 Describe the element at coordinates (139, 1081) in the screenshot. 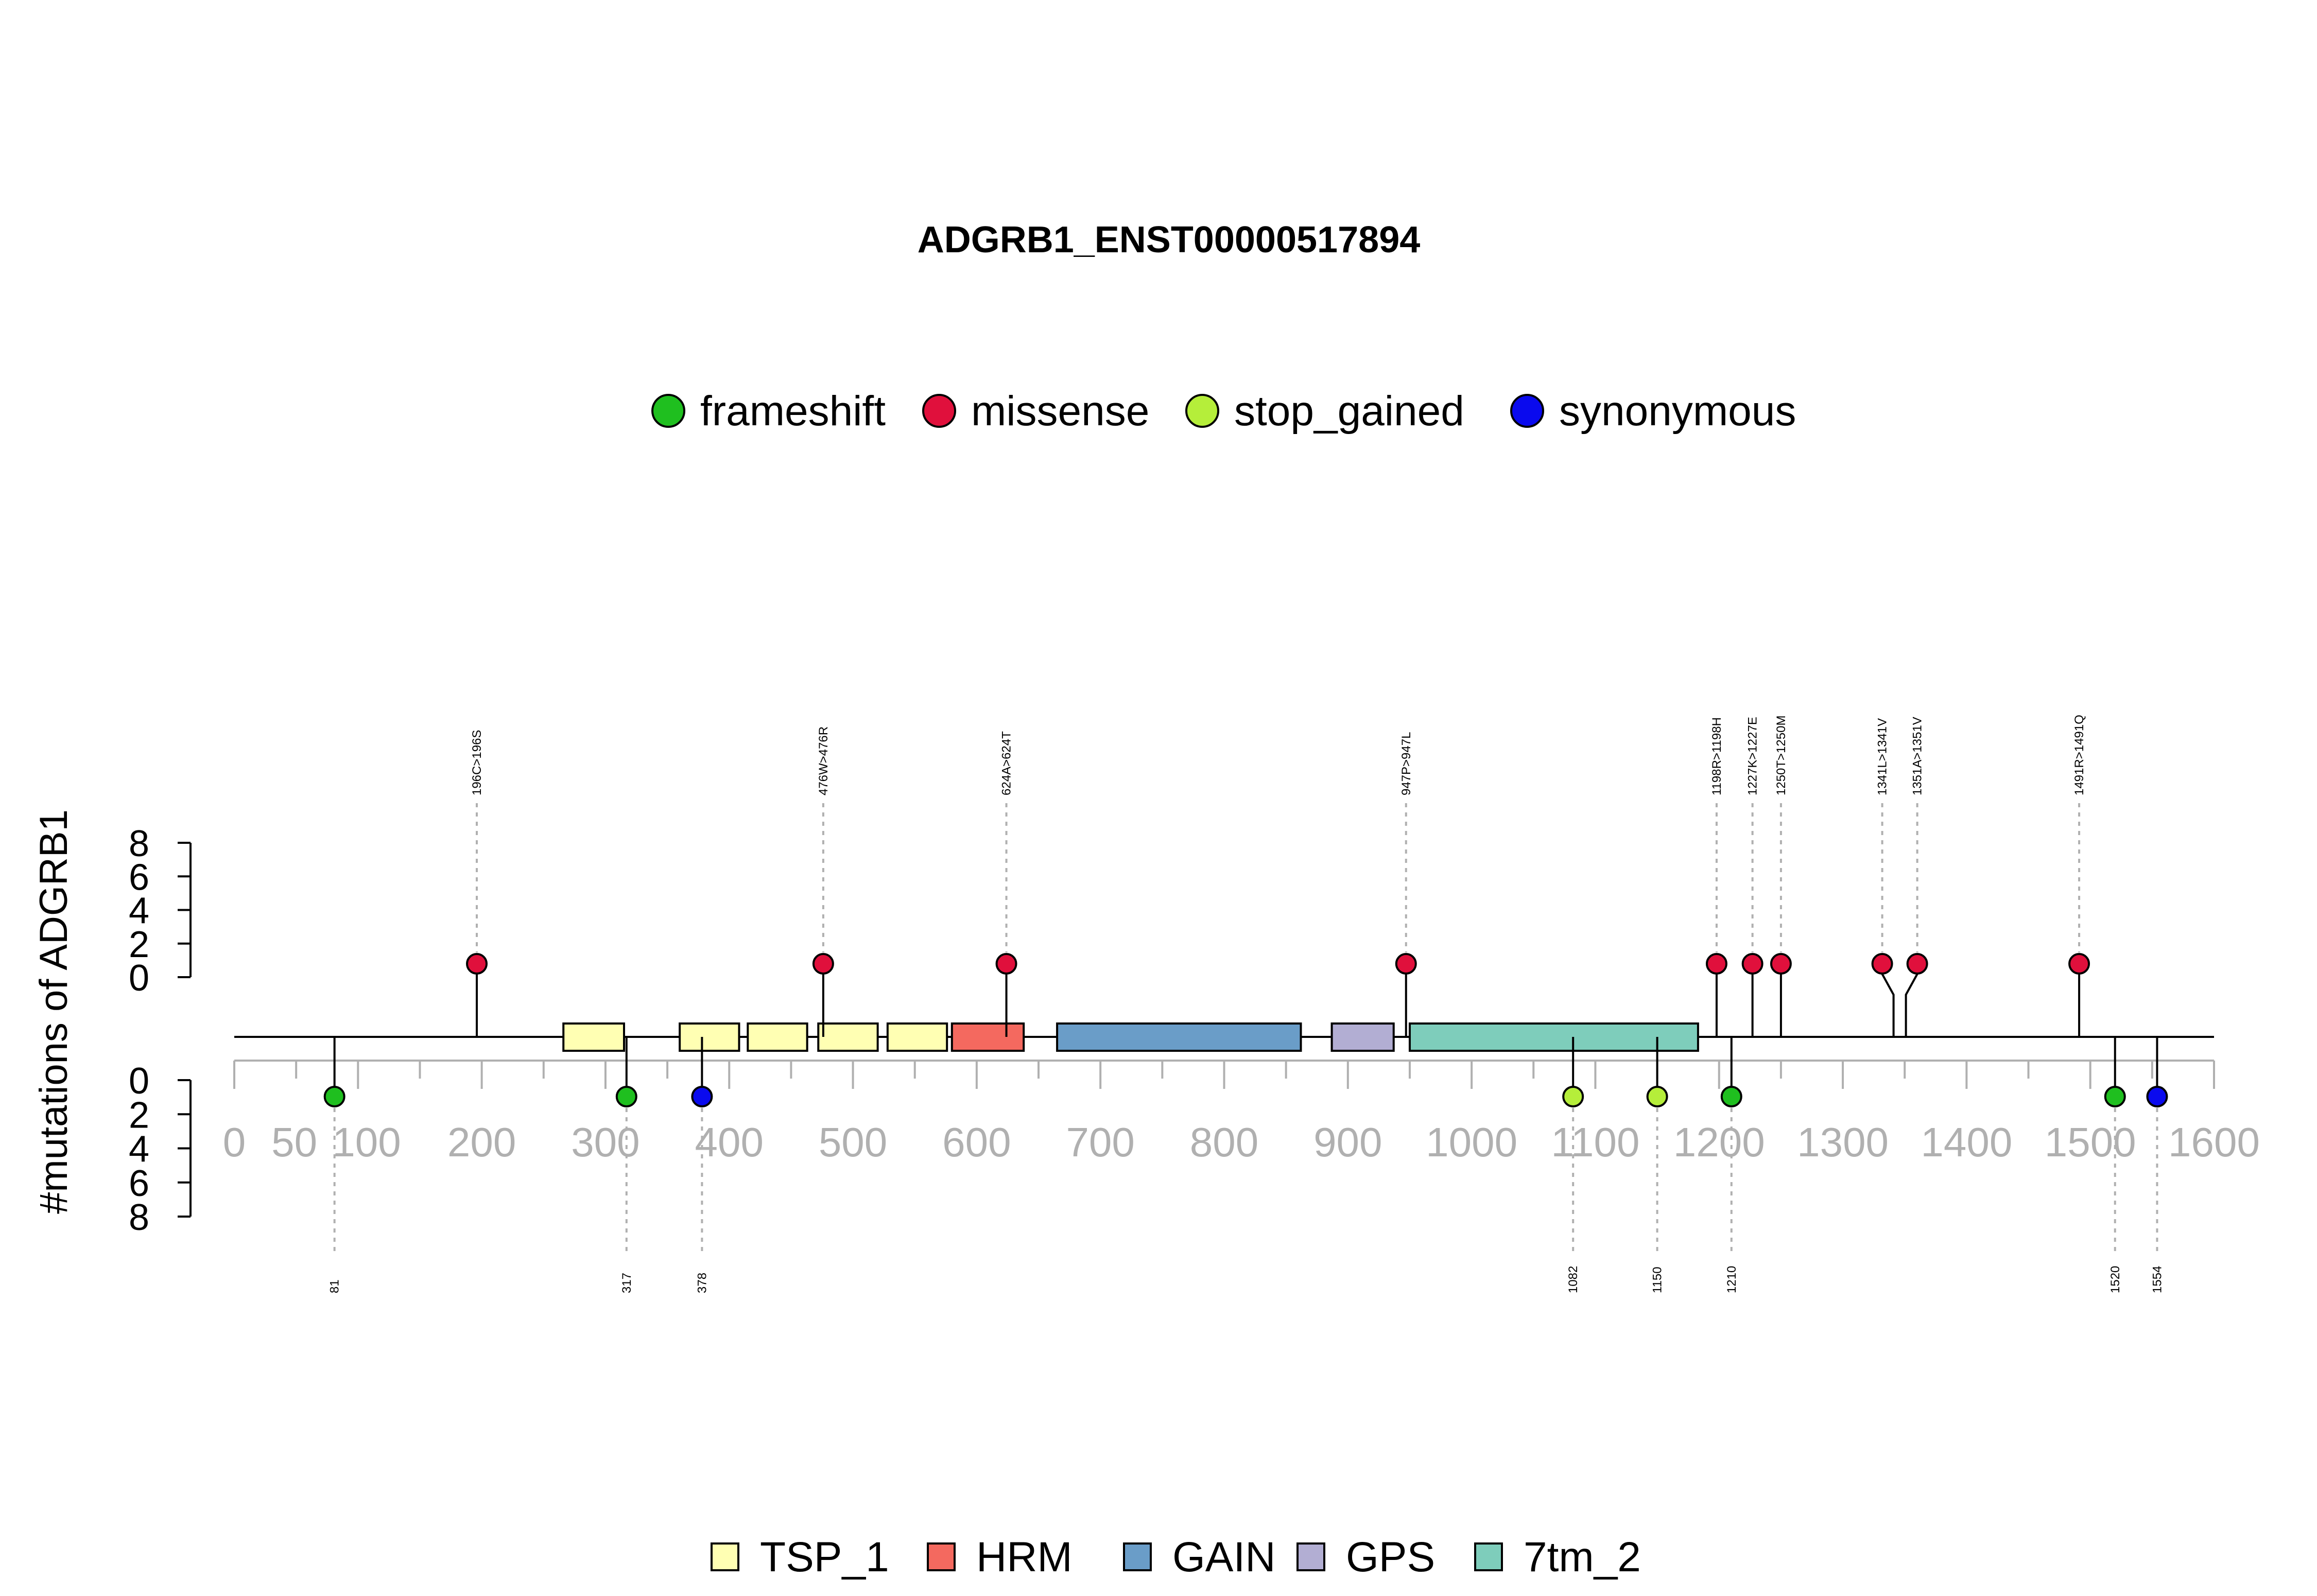

I see `y-tick-label-lower: 0` at that location.